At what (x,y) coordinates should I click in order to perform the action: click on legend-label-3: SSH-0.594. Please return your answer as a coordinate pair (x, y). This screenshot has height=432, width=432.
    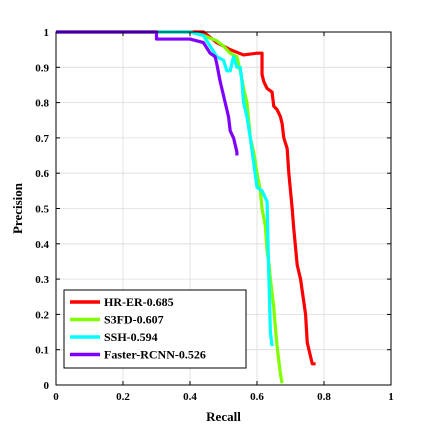
    Looking at the image, I should click on (131, 337).